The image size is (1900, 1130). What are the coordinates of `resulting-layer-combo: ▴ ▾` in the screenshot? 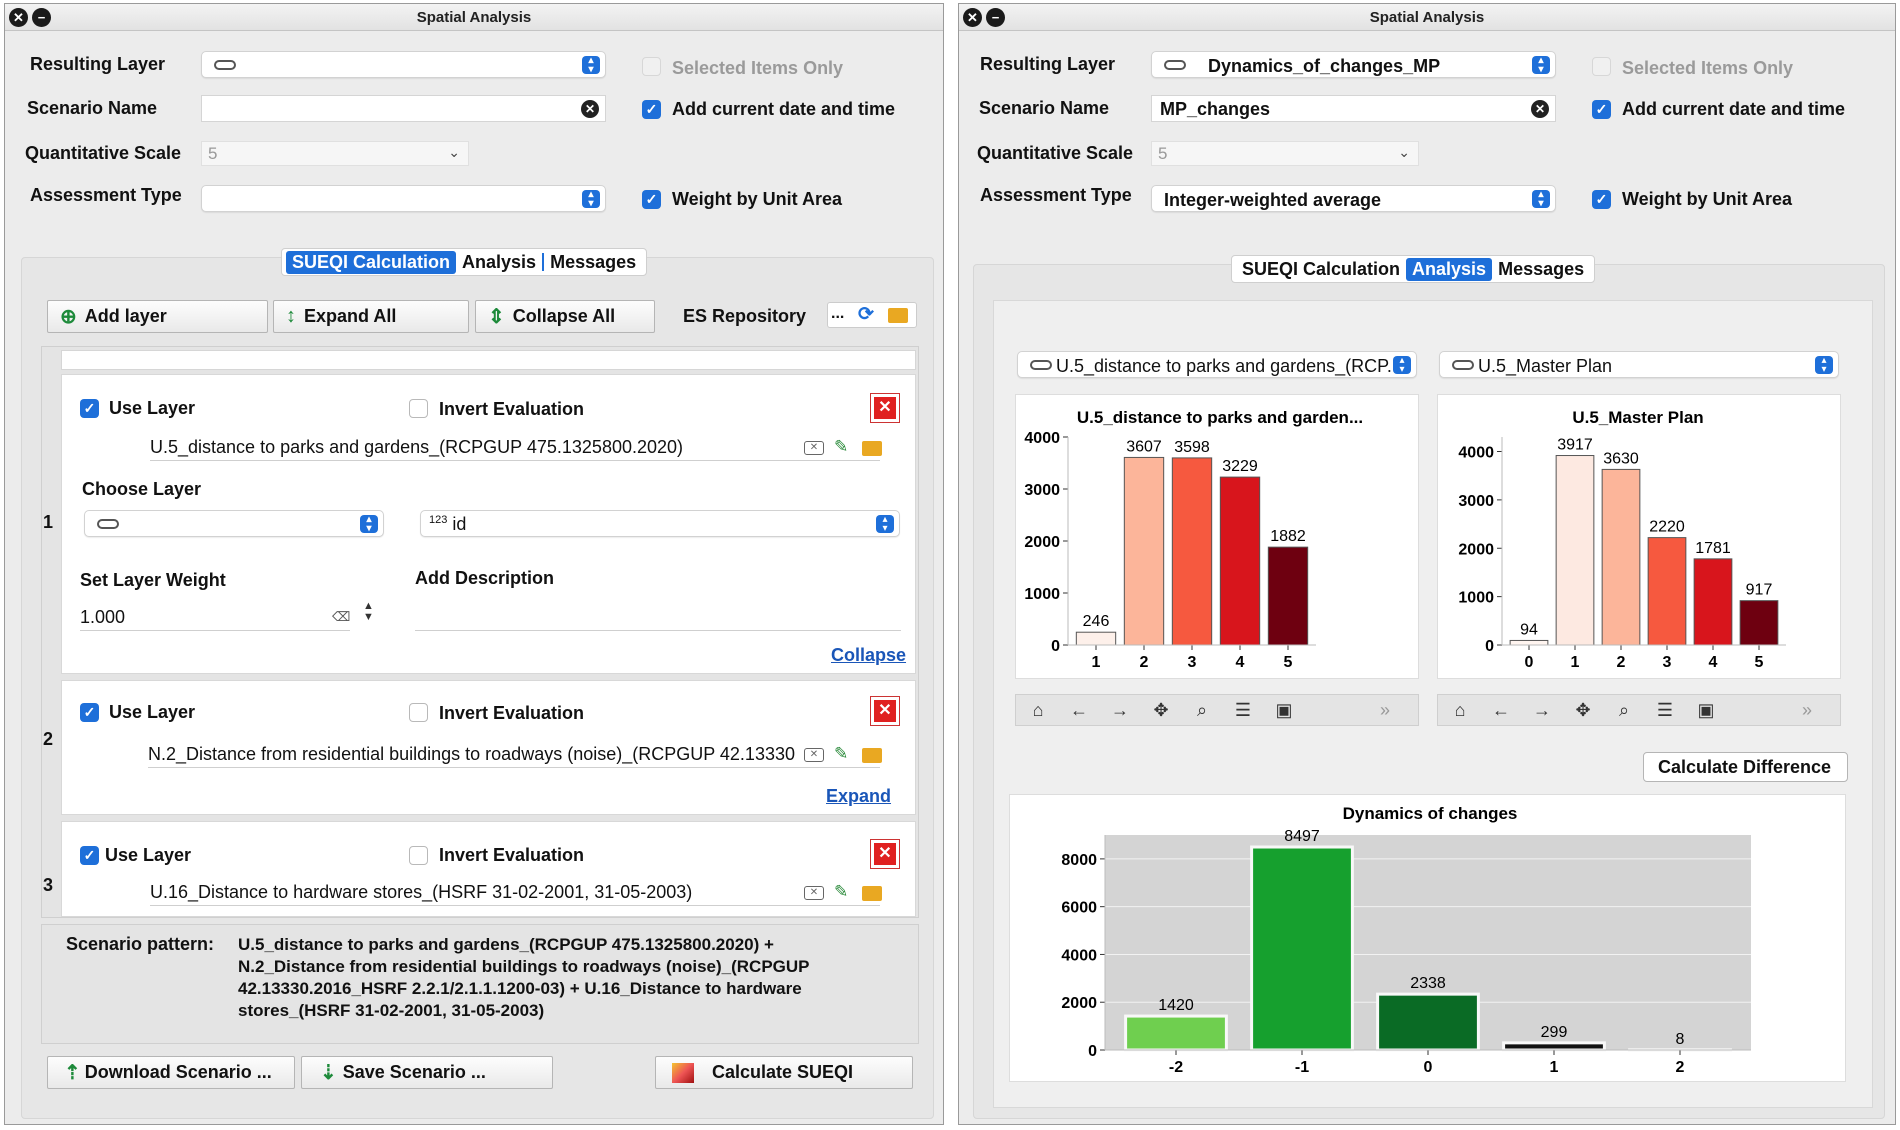 It's located at (403, 64).